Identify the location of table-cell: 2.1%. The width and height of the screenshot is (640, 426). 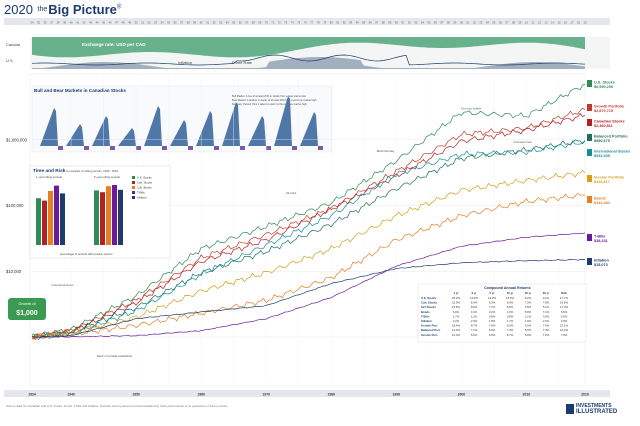
(528, 316).